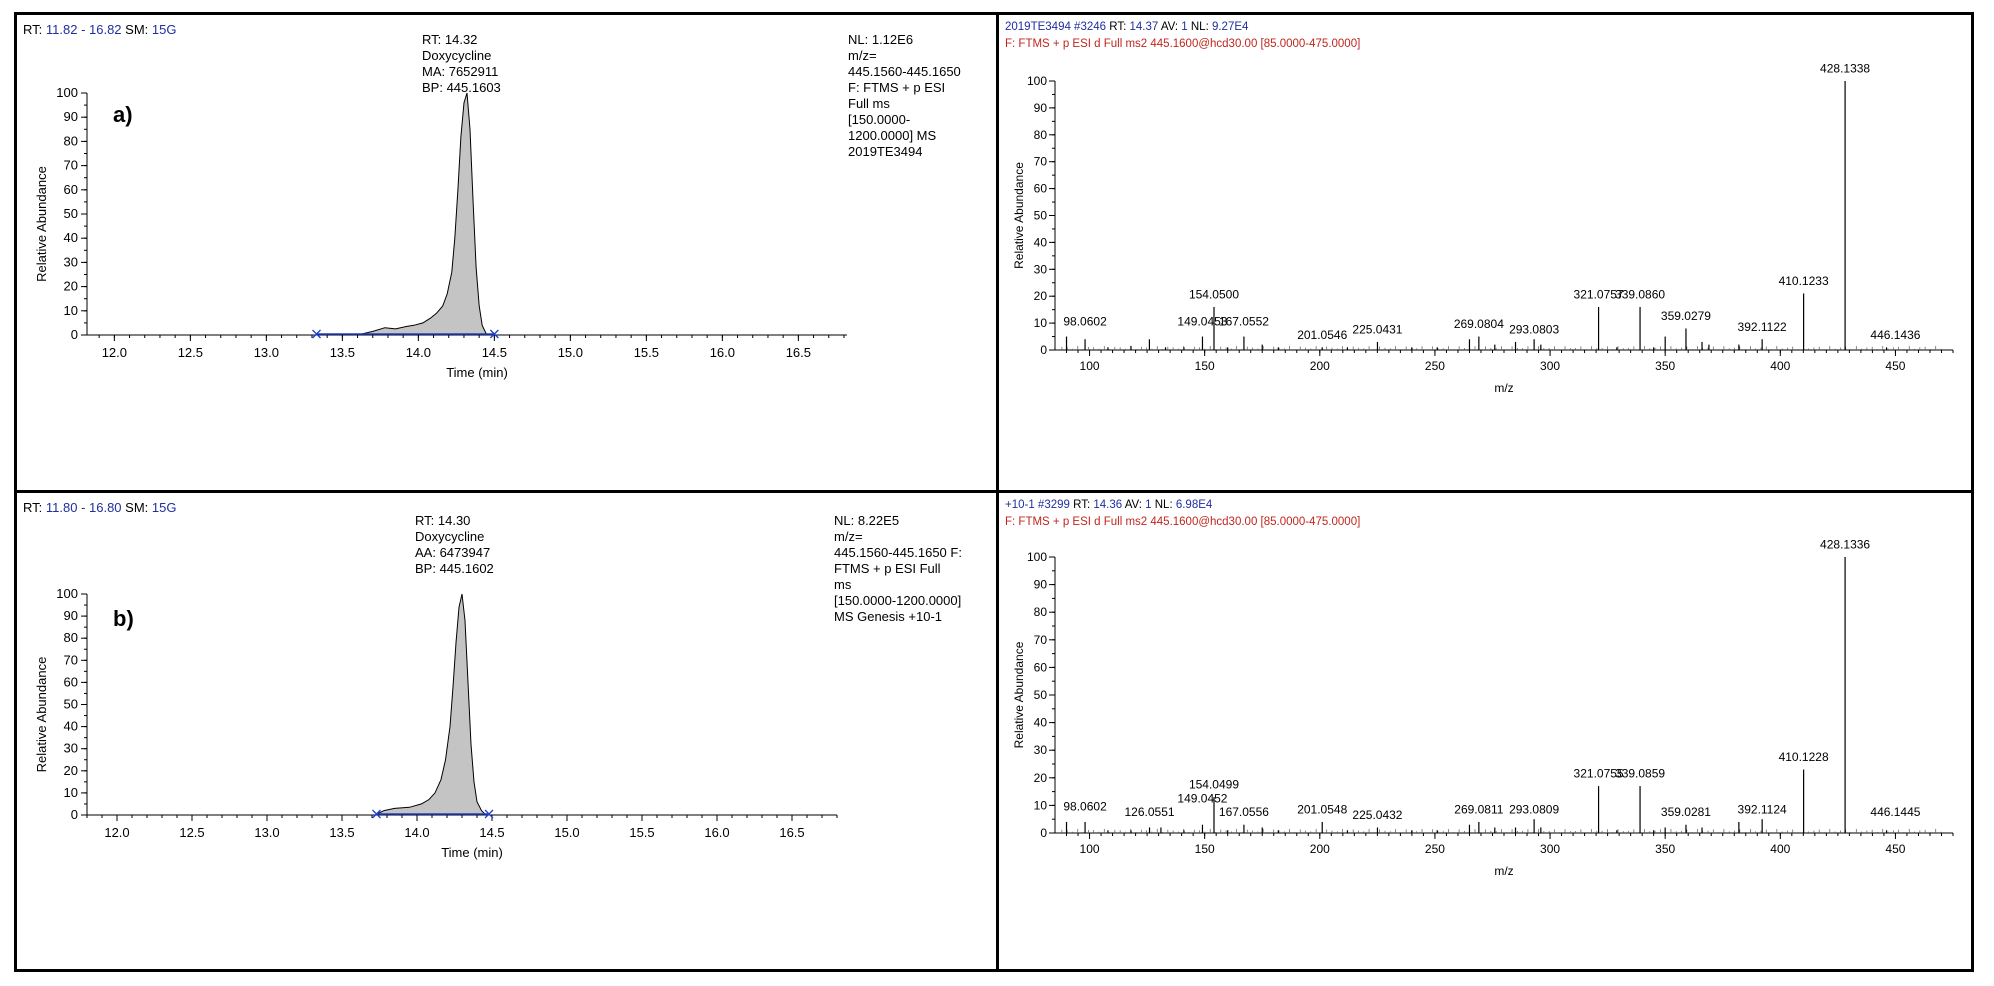 This screenshot has height=986, width=1994. Describe the element at coordinates (1322, 335) in the screenshot. I see `peak-label: 201.0546` at that location.